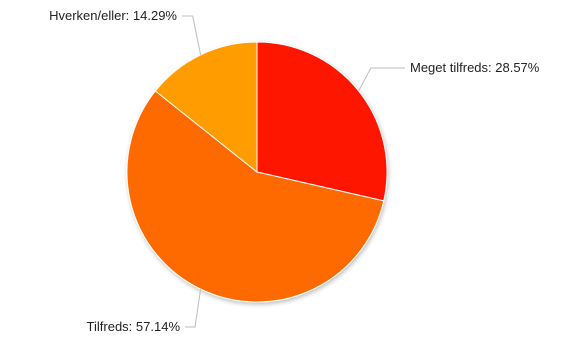 The height and width of the screenshot is (340, 570). What do you see at coordinates (475, 67) in the screenshot?
I see `data-label-meget-tilfreds: Meget tilfreds: 28.57%` at bounding box center [475, 67].